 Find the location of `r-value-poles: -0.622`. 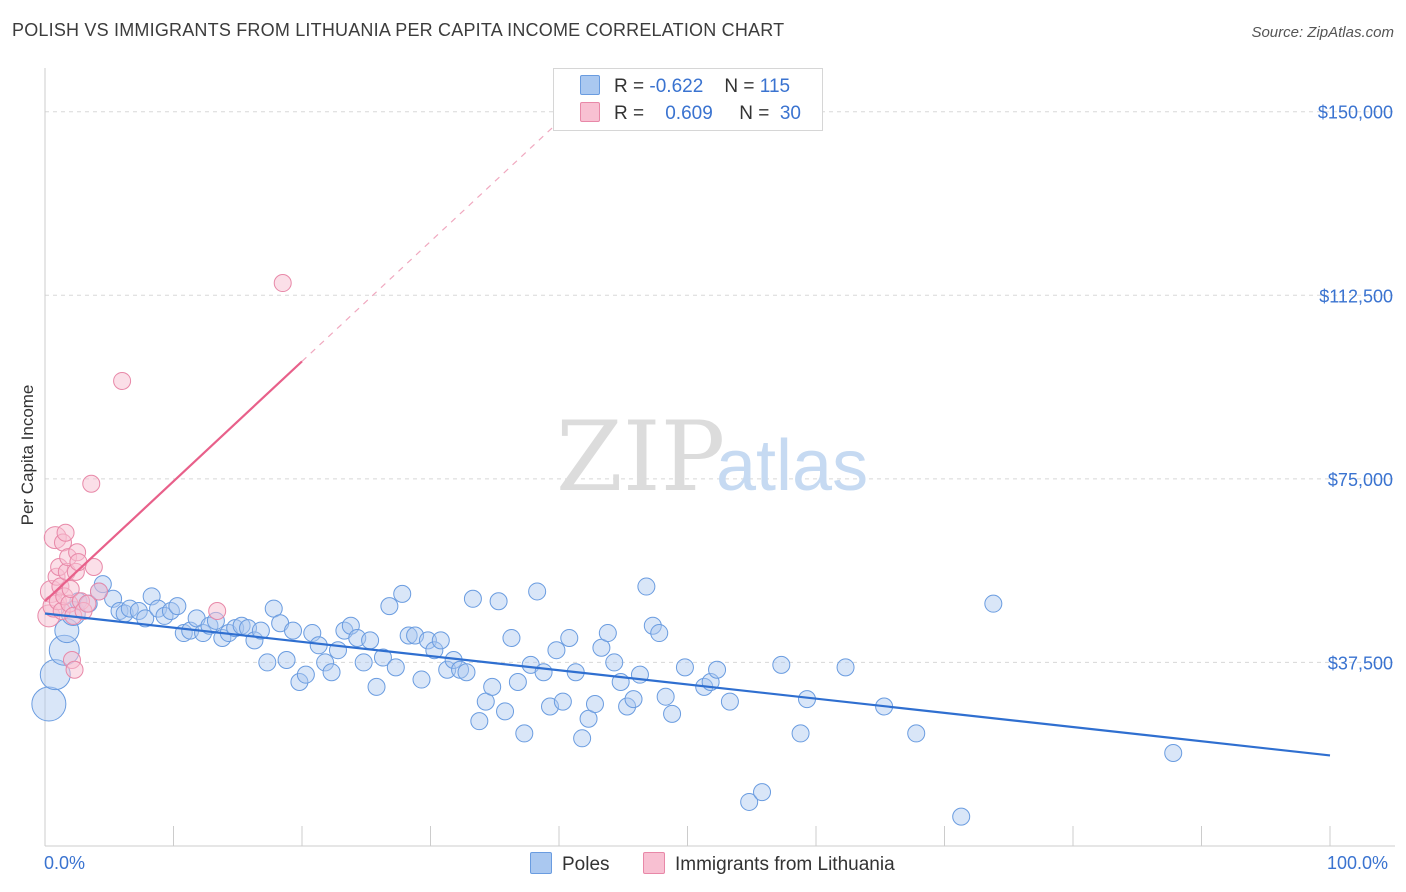

r-value-poles: -0.622 is located at coordinates (676, 86).